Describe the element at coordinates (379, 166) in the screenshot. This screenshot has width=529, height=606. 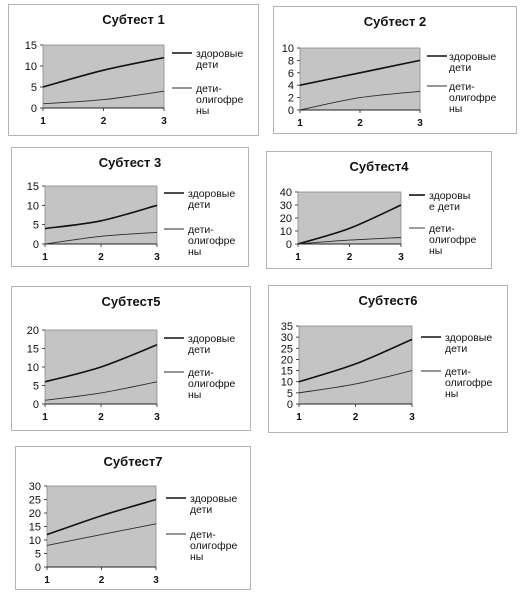
I see `chart-title: Субтест4` at that location.